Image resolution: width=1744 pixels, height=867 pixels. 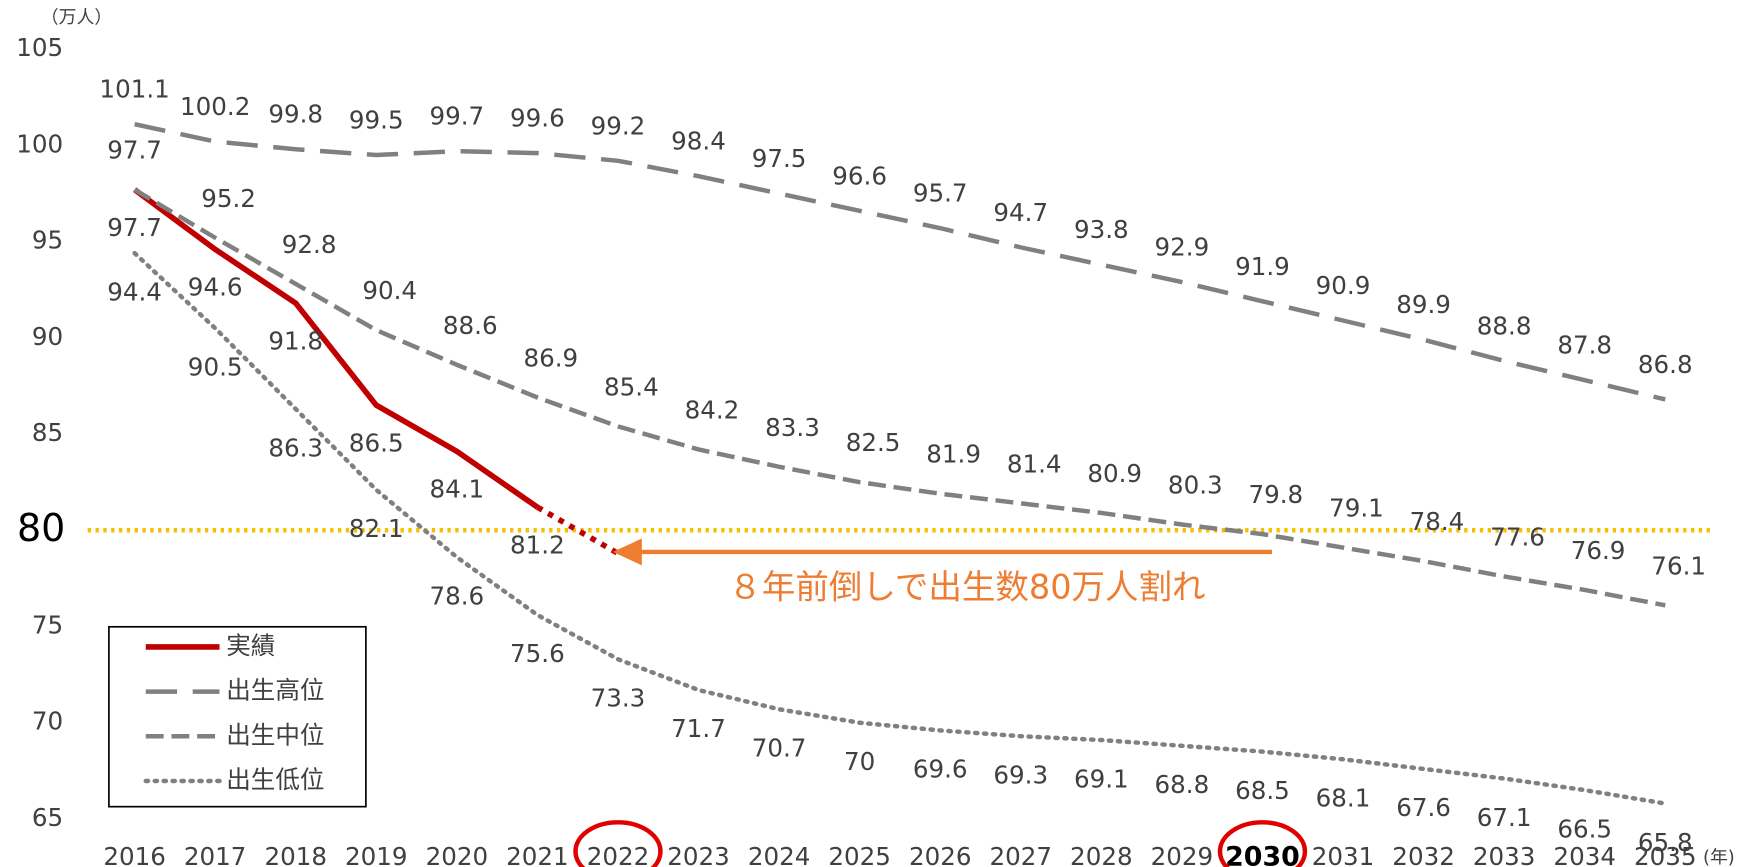 I want to click on data-label: 78.6, so click(x=456, y=595).